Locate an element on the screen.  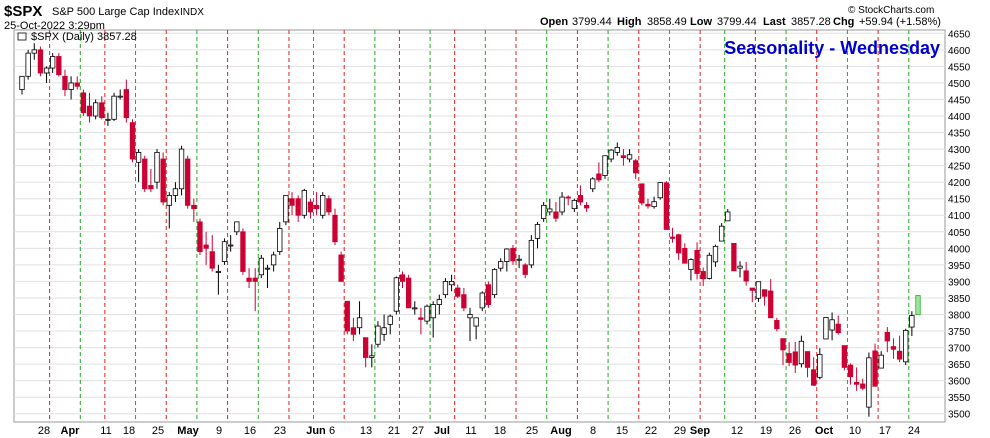
x-tick-label: Jun is located at coordinates (316, 431).